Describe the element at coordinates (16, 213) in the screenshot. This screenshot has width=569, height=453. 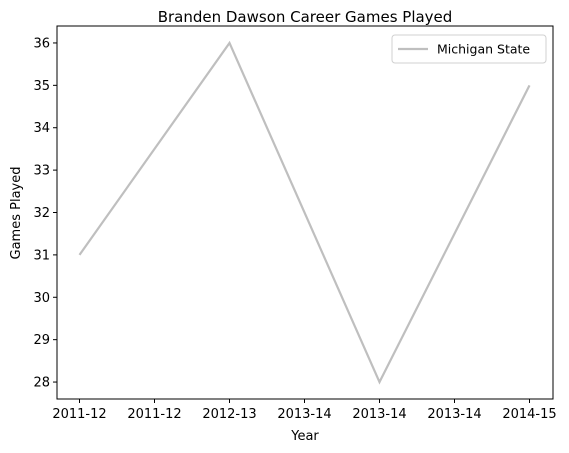
I see `y-axis-label: Games Played` at that location.